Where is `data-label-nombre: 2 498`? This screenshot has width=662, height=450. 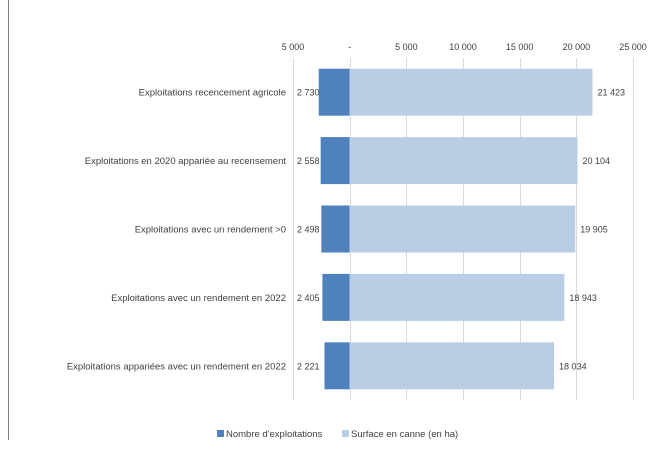
data-label-nombre: 2 498 is located at coordinates (308, 230).